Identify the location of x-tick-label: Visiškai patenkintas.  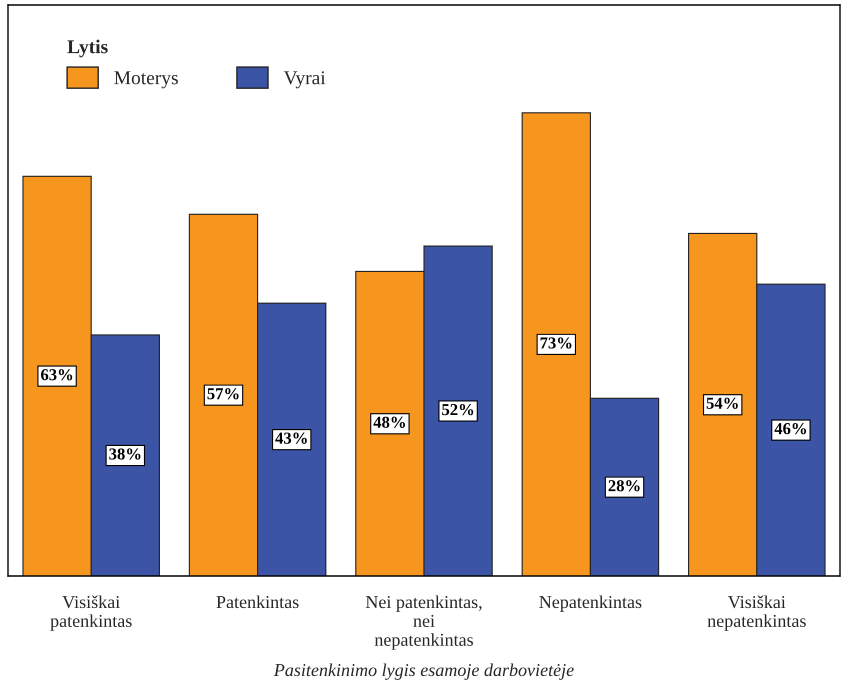
(91, 613).